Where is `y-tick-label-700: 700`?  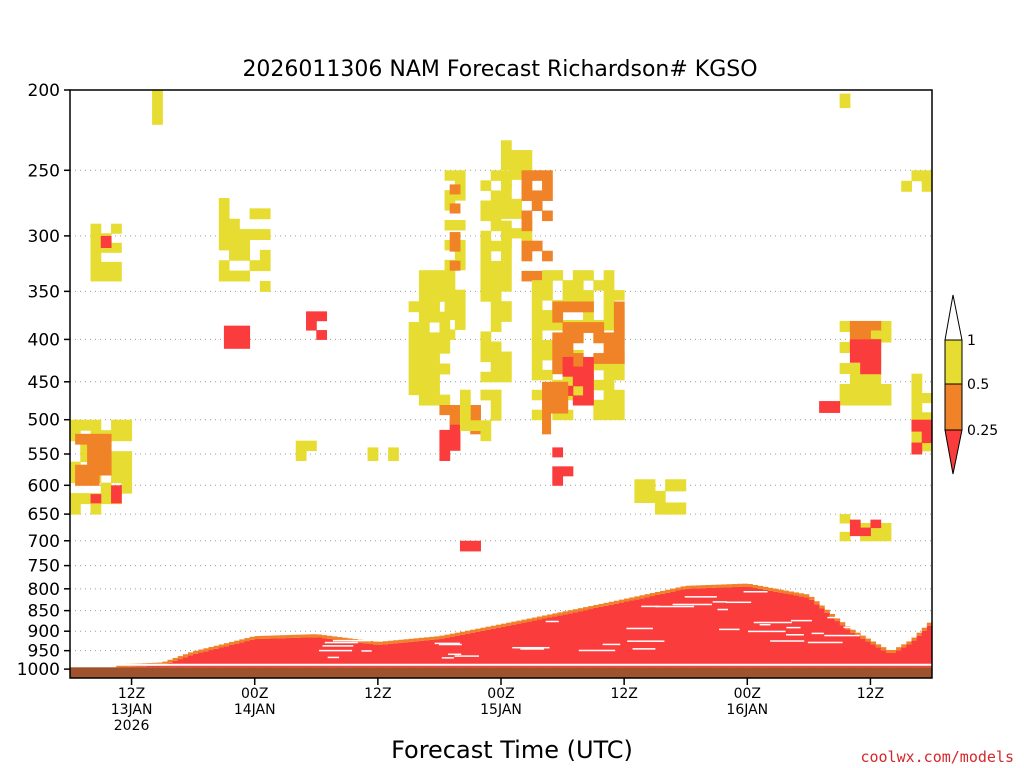
y-tick-label-700: 700 is located at coordinates (44, 542).